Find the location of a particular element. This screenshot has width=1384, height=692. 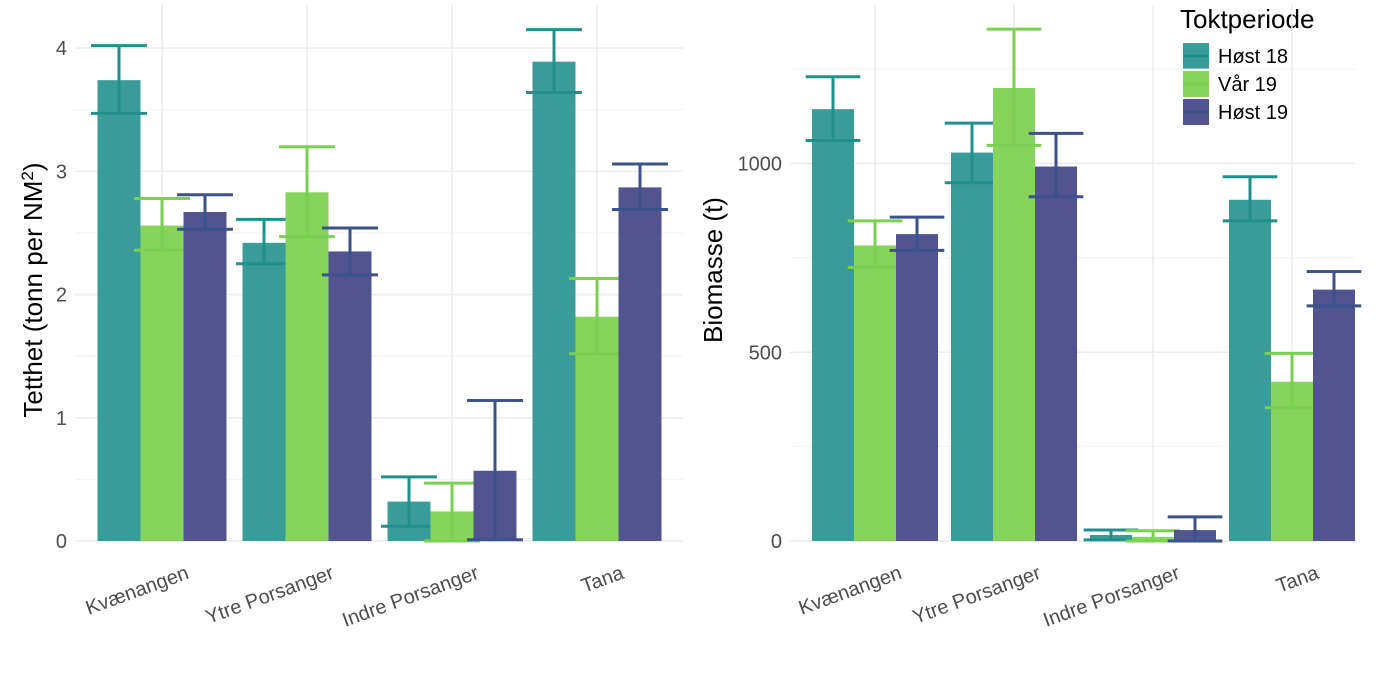

y-axis-label: Biomasse (t) is located at coordinates (713, 270).